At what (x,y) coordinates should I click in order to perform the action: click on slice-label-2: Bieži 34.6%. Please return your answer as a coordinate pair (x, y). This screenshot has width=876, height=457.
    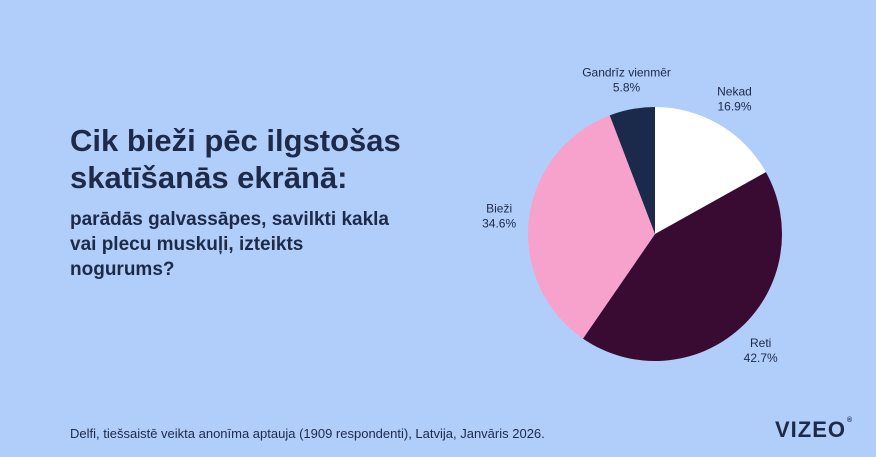
    Looking at the image, I should click on (499, 215).